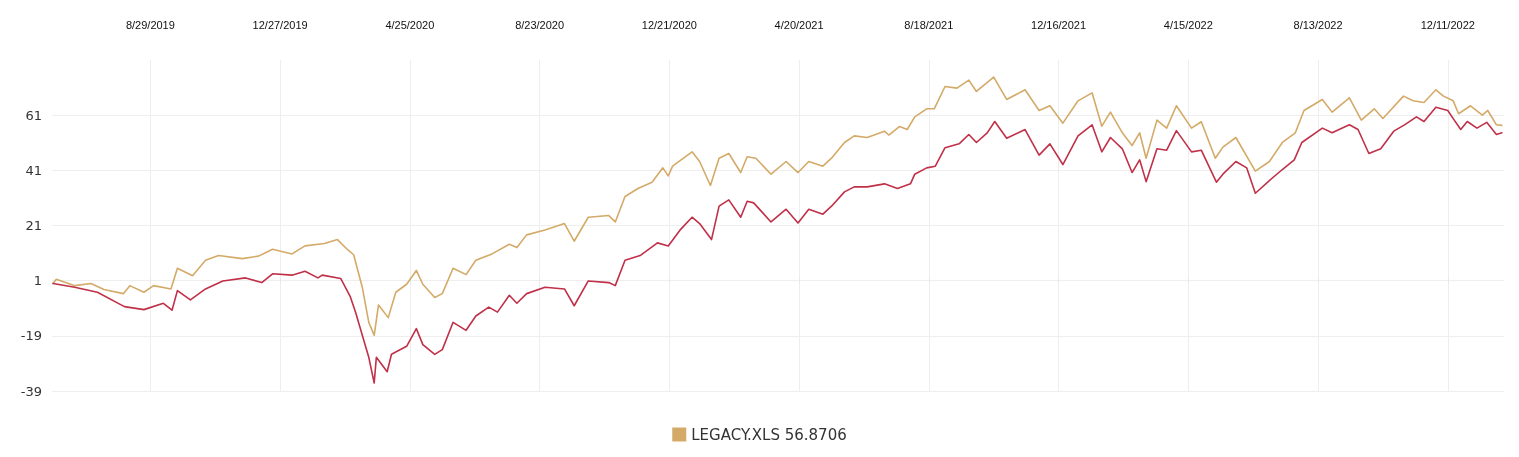  Describe the element at coordinates (33, 170) in the screenshot. I see `y-tick-label: 41` at that location.